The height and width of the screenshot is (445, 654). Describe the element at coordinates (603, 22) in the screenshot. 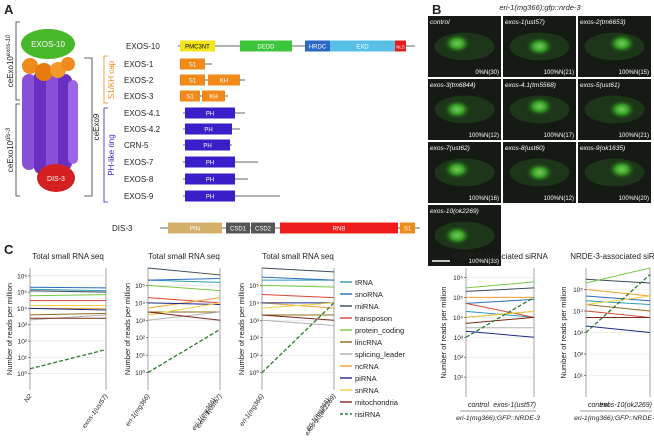

I see `genotype-label: exos-2(tm6653)` at that location.